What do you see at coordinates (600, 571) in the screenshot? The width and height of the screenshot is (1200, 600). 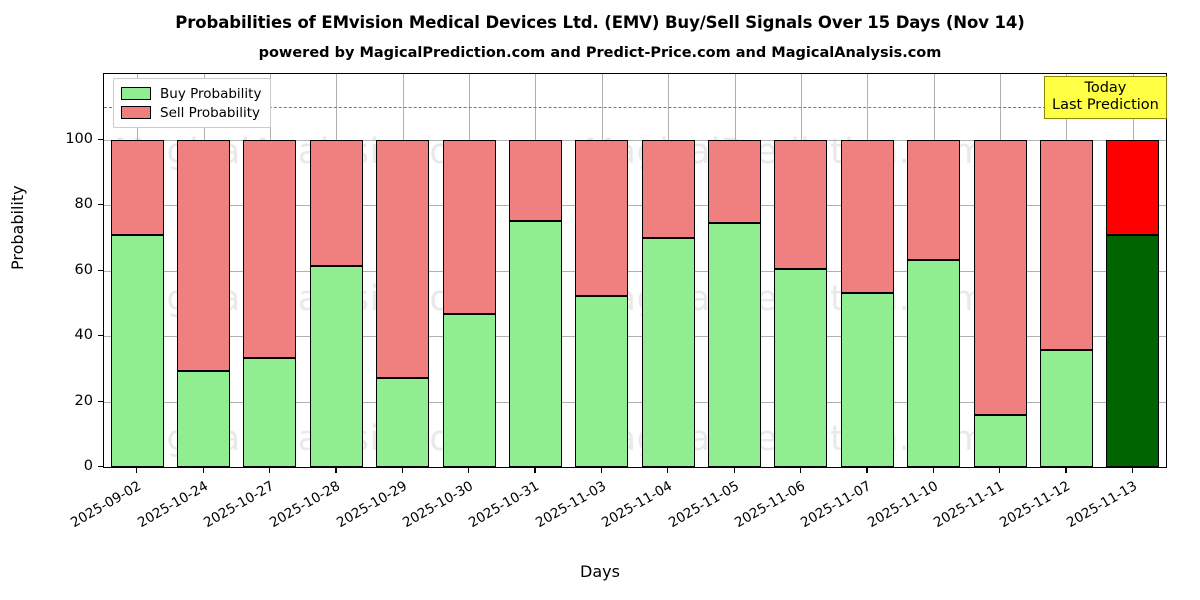 I see `x-axis-label: Days` at bounding box center [600, 571].